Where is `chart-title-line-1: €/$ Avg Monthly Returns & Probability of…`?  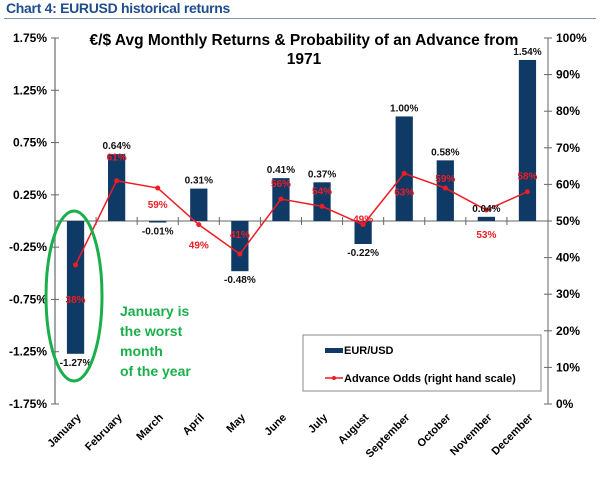 chart-title-line-1: €/$ Avg Monthly Returns & Probability of… is located at coordinates (304, 40).